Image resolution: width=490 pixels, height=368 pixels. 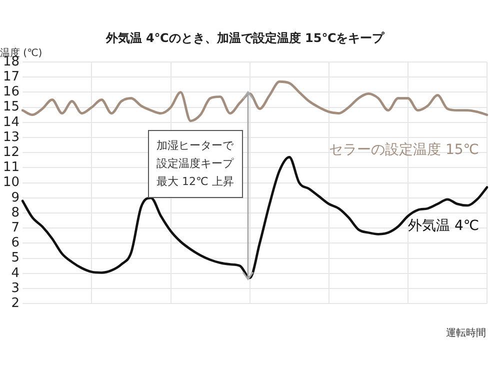 I want to click on y-tick-label: 16, so click(x=11, y=92).